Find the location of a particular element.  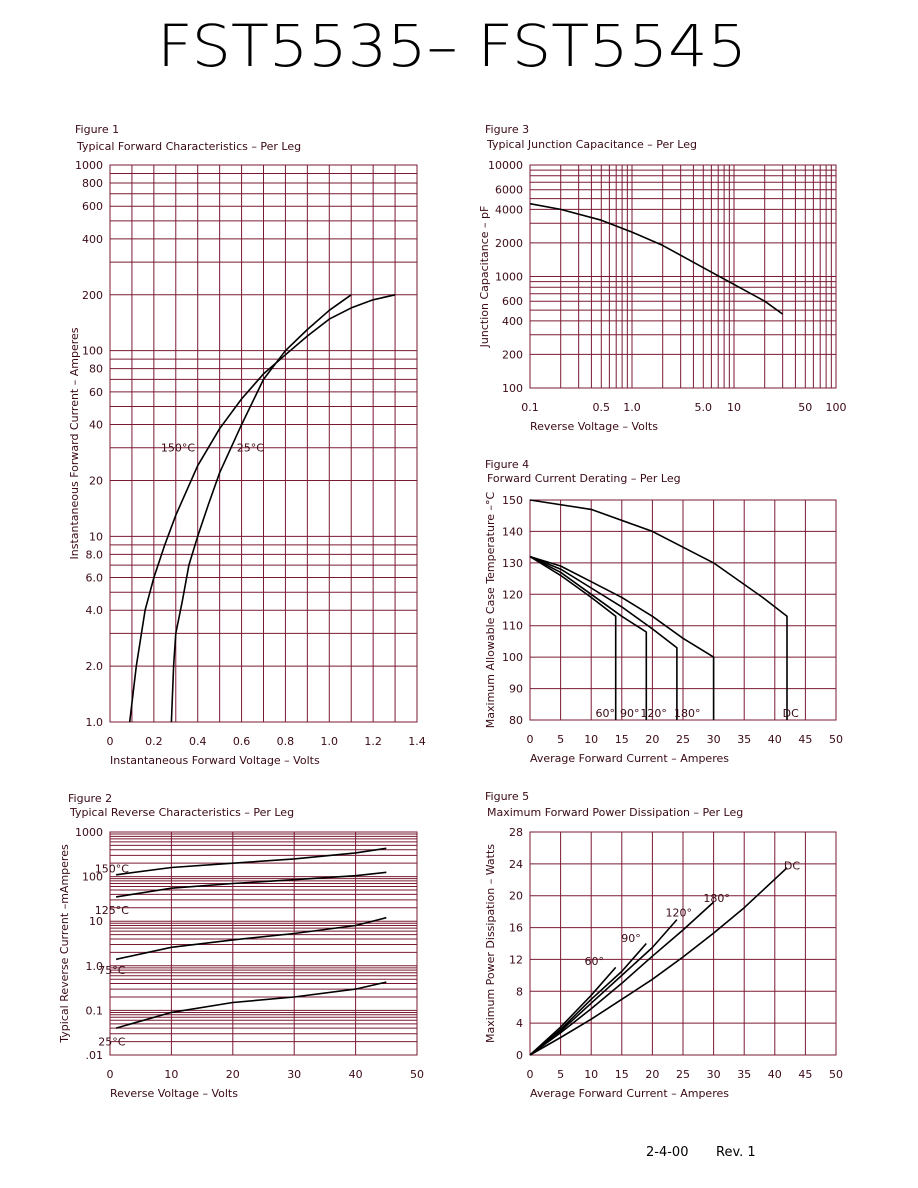

y-axis-label: Instantaneous Forward Current – Amperes is located at coordinates (74, 443).